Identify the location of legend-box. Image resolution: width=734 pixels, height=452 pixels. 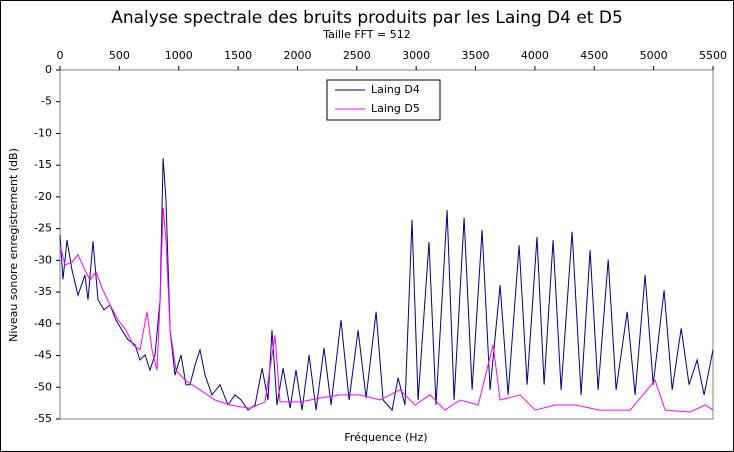
(383, 100).